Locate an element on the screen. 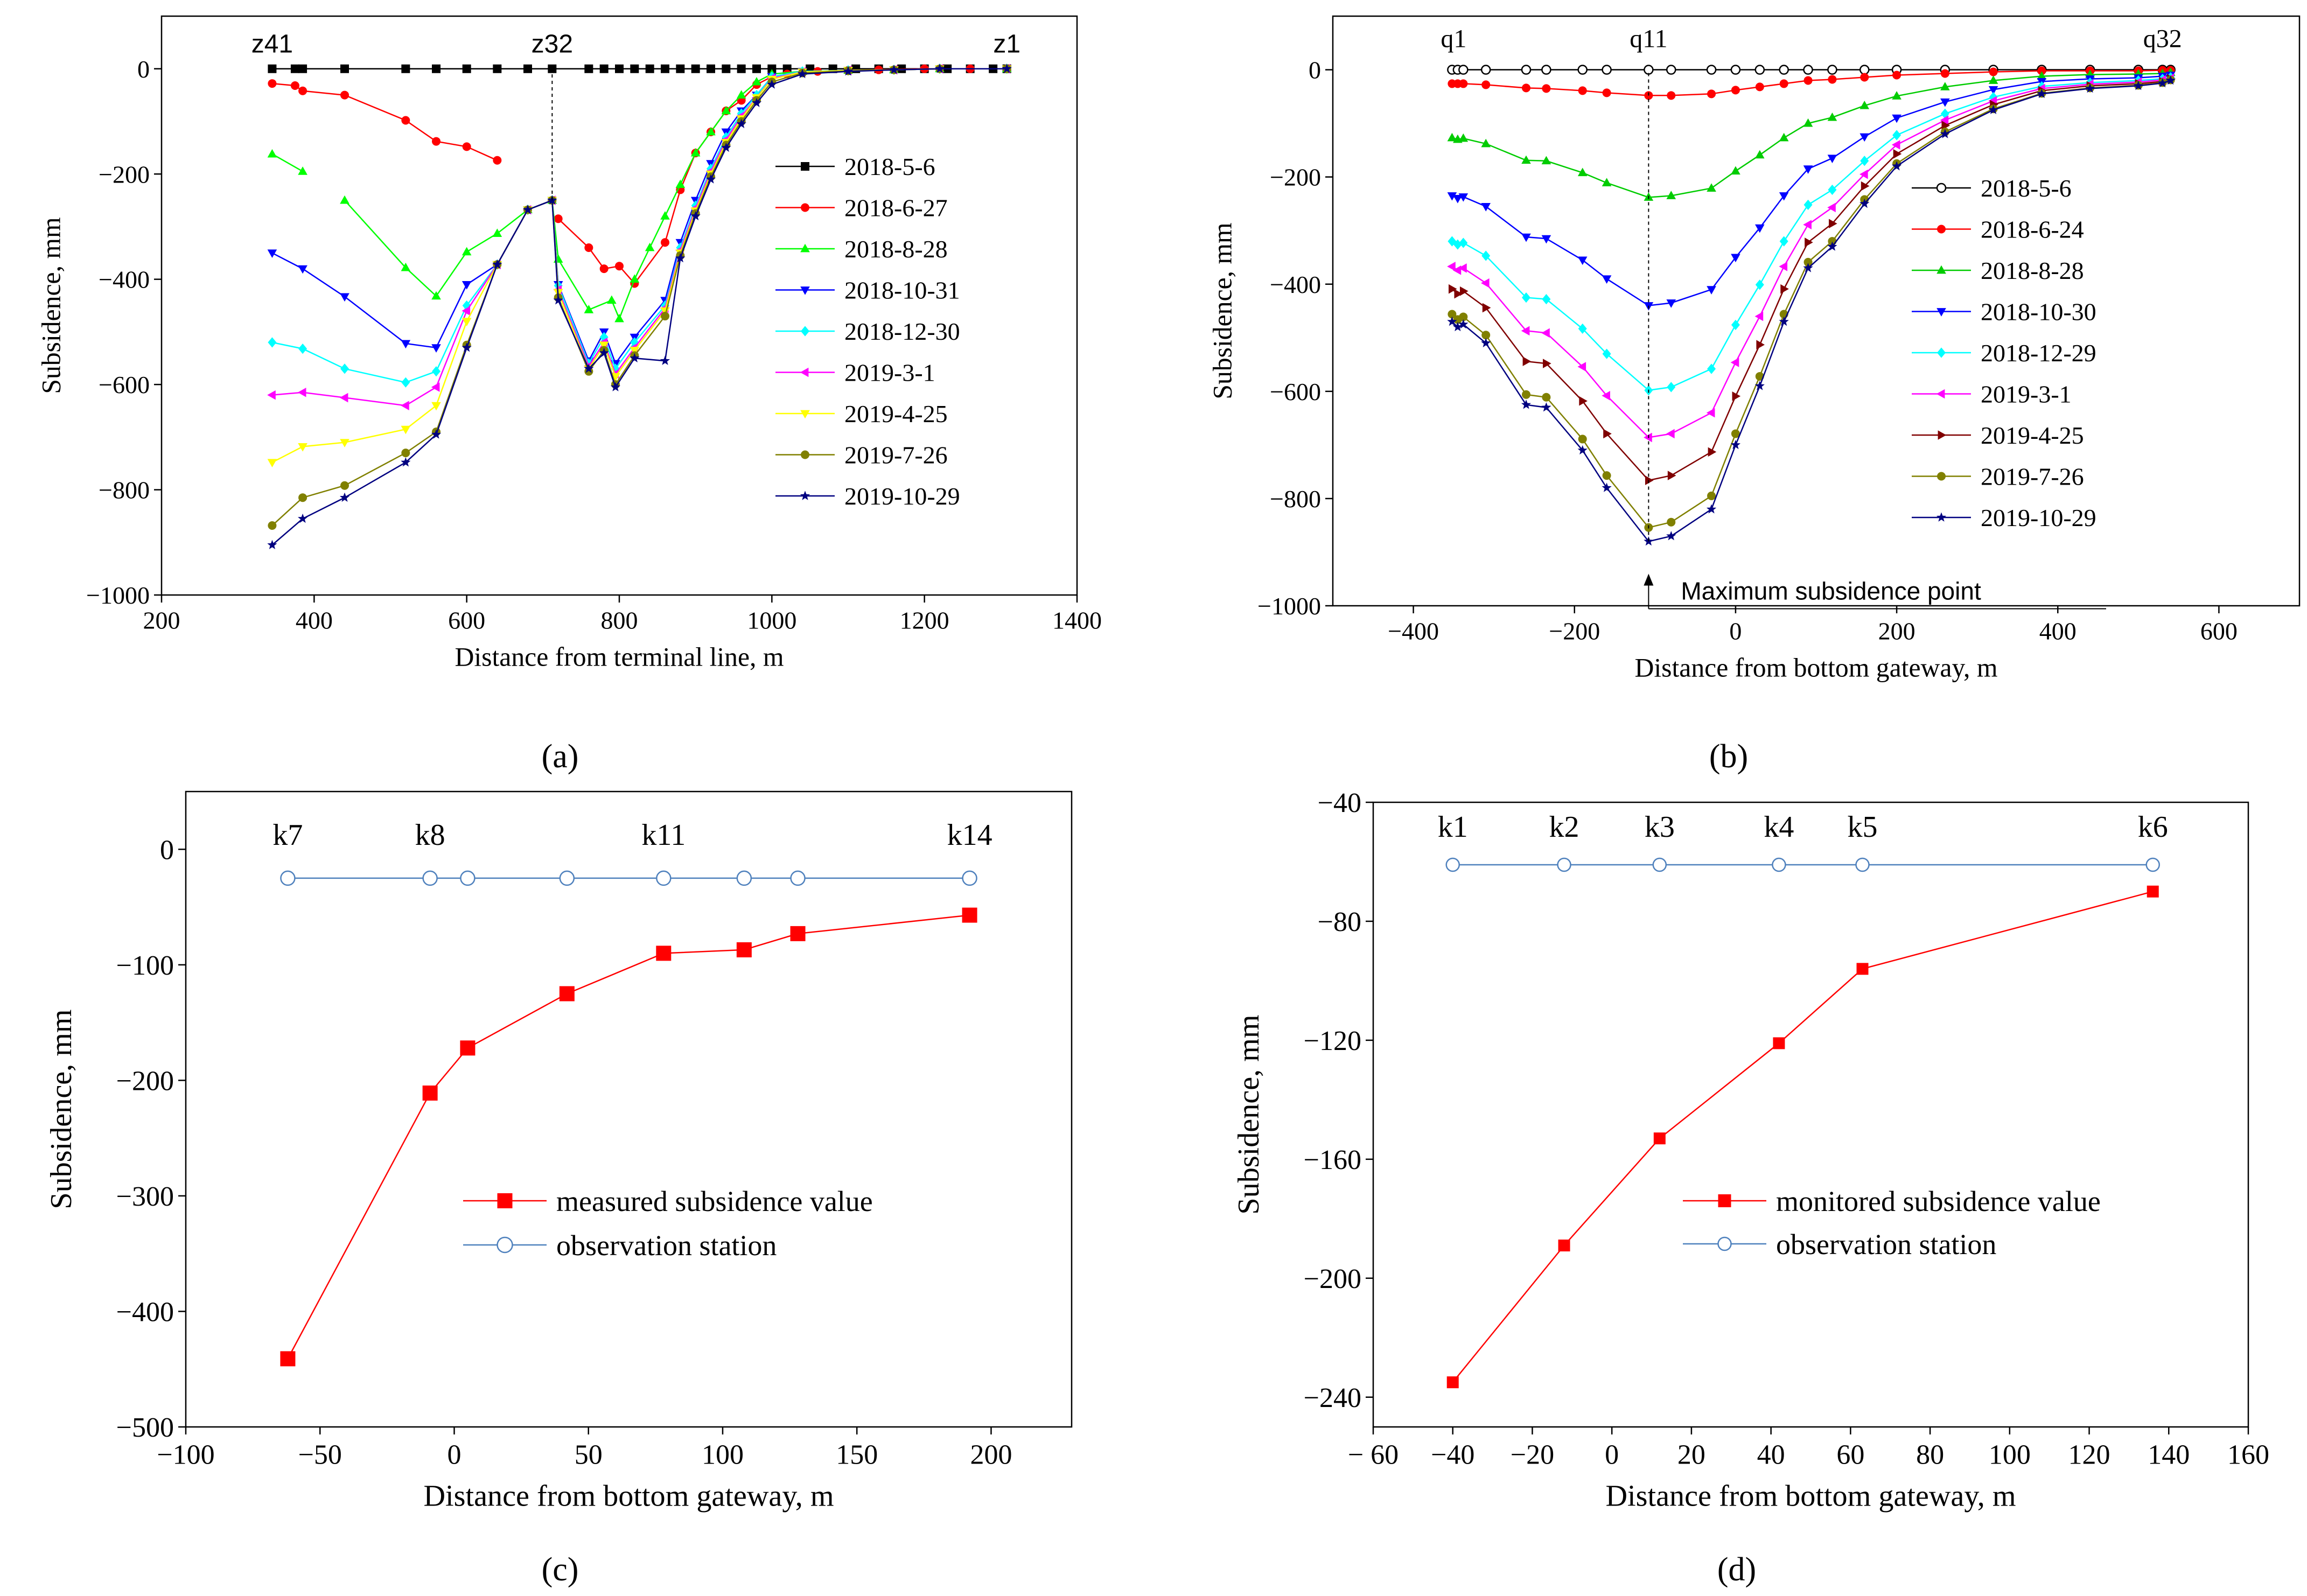 The image size is (2307, 1596). legend-label: measured subsidence value is located at coordinates (714, 1201).